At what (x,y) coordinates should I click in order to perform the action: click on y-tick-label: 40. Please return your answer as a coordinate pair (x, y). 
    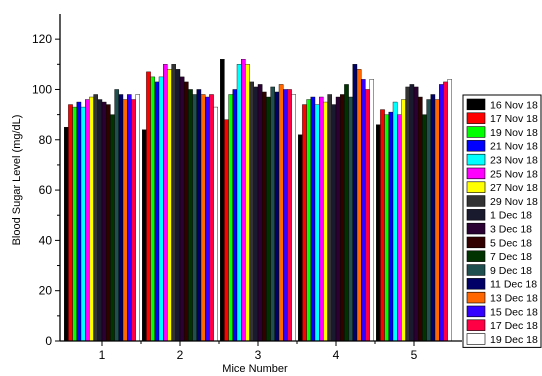
    Looking at the image, I should click on (46, 240).